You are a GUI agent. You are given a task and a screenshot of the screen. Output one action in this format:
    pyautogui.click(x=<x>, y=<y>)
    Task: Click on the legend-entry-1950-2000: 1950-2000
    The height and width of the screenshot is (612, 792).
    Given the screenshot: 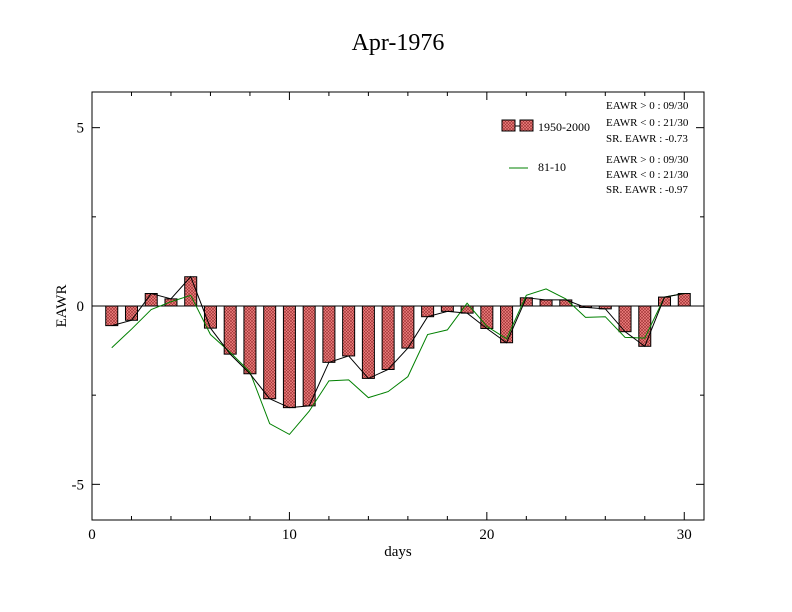 What is the action you would take?
    pyautogui.click(x=545, y=126)
    